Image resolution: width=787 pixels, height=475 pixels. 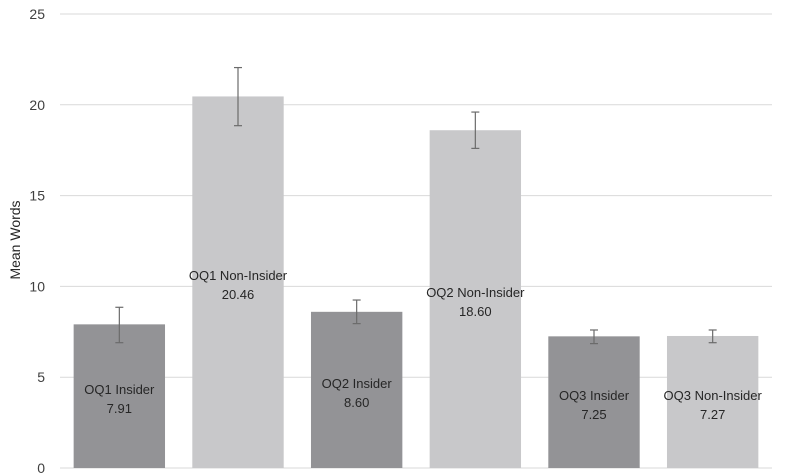 What do you see at coordinates (238, 294) in the screenshot?
I see `bar-value-label: 20.46` at bounding box center [238, 294].